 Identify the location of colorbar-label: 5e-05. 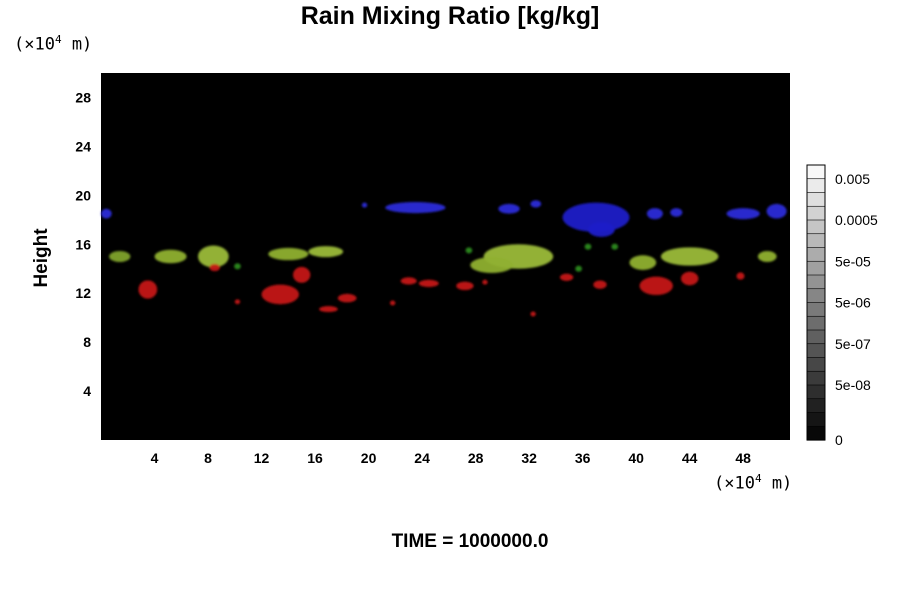
(853, 261).